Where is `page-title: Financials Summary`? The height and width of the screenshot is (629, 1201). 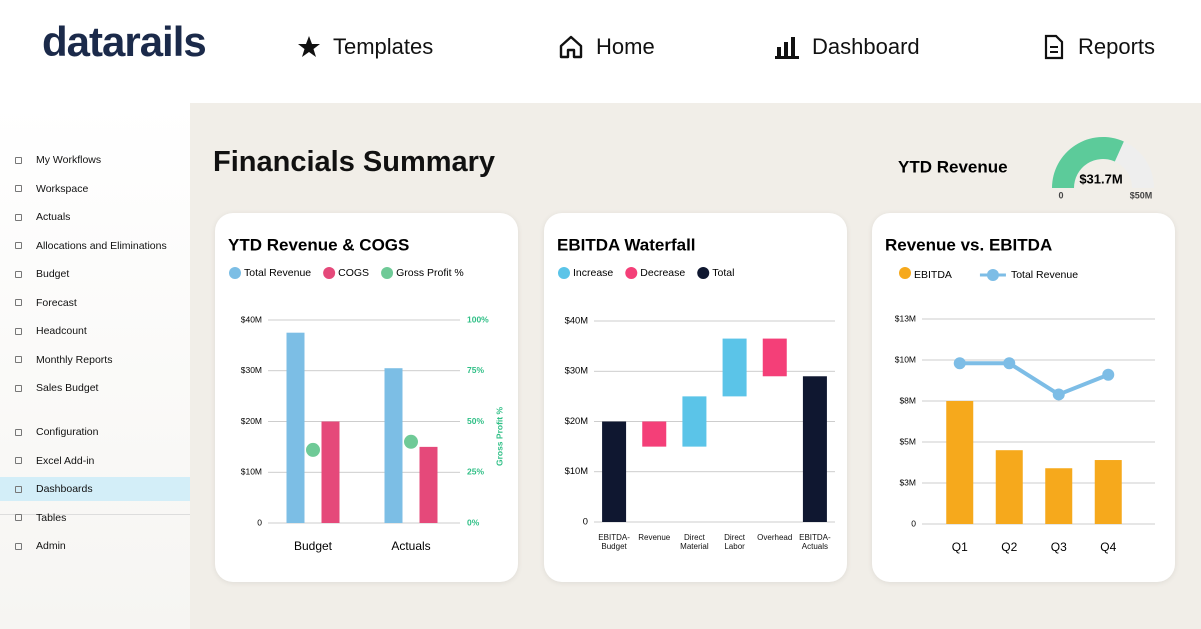
page-title: Financials Summary is located at coordinates (354, 162).